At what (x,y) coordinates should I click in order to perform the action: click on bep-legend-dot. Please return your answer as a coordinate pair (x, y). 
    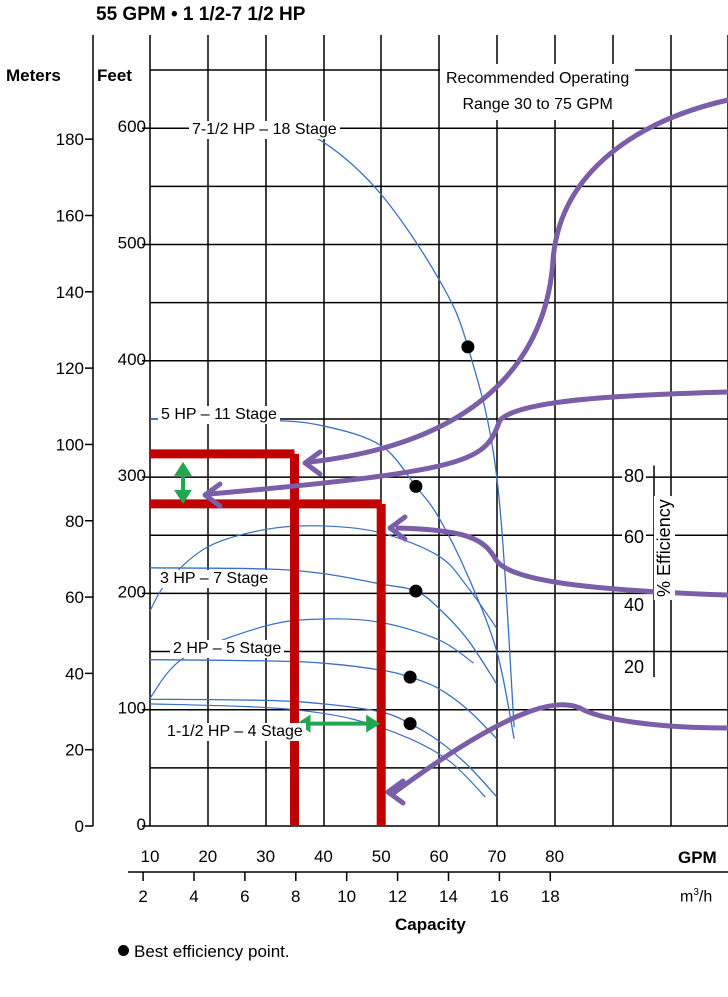
    Looking at the image, I should click on (123, 950).